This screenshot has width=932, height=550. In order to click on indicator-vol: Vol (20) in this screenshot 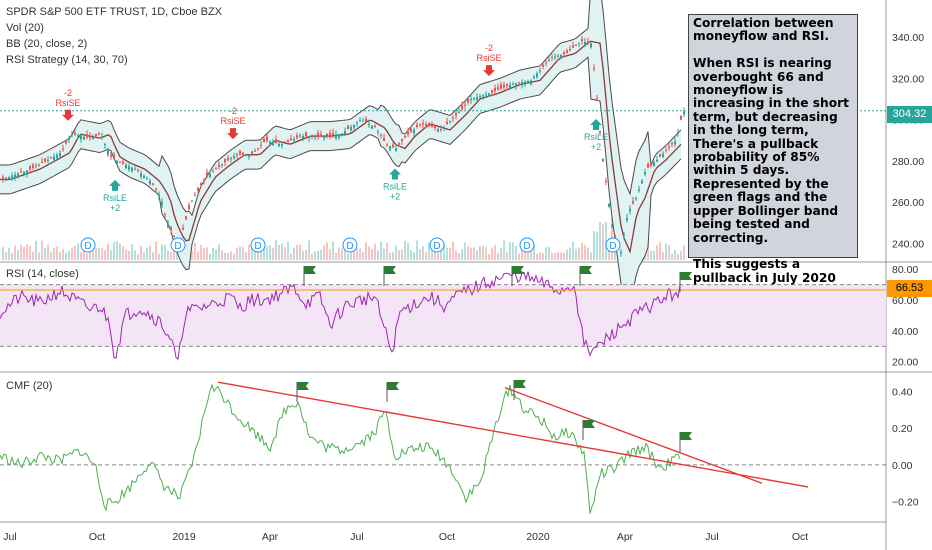, I will do `click(25, 28)`.